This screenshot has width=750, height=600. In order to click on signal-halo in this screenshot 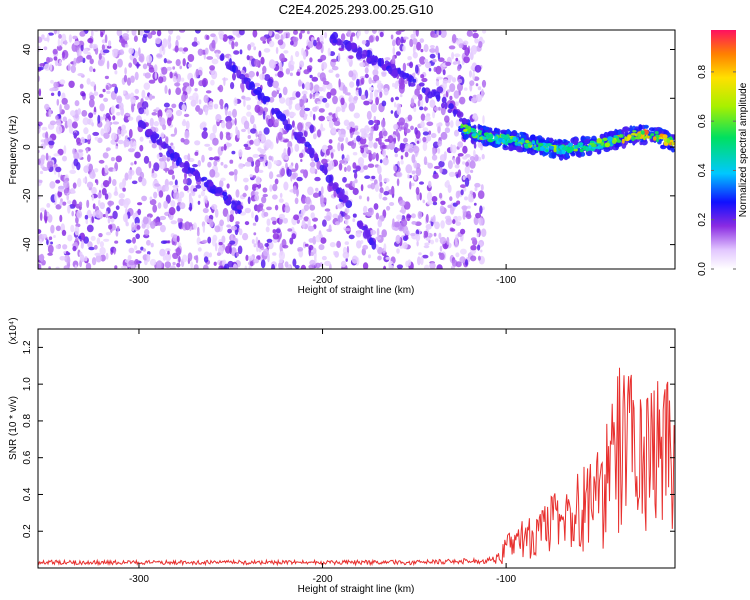, I will do `click(660, 132)`.